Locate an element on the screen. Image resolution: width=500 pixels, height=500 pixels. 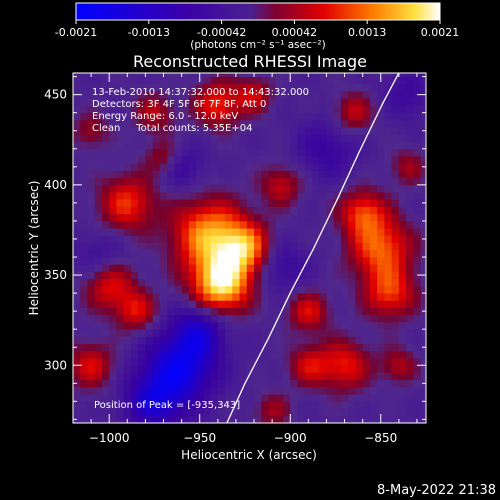
colorbar-tick-label: -0.0021 is located at coordinates (76, 32).